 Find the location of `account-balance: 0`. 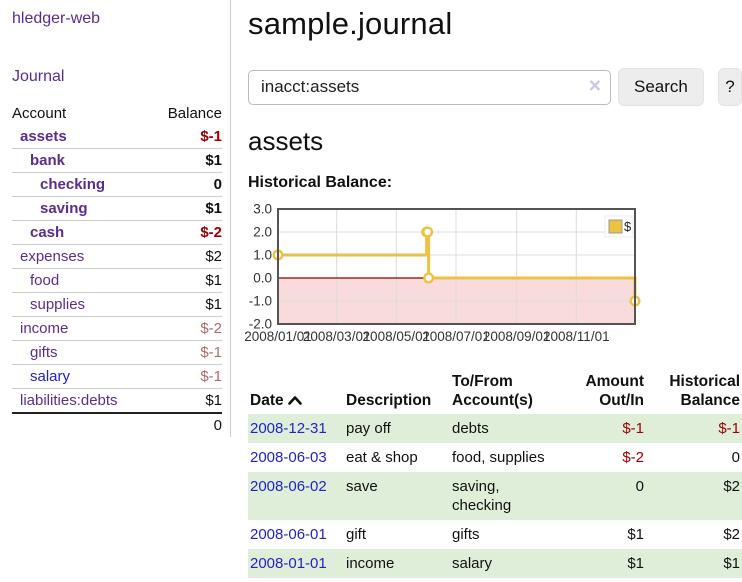

account-balance: 0 is located at coordinates (217, 184).